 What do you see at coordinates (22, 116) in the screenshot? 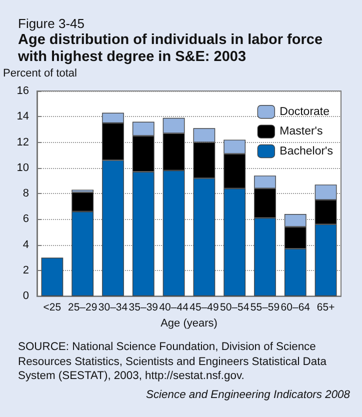
I see `y-tick-label: 14` at bounding box center [22, 116].